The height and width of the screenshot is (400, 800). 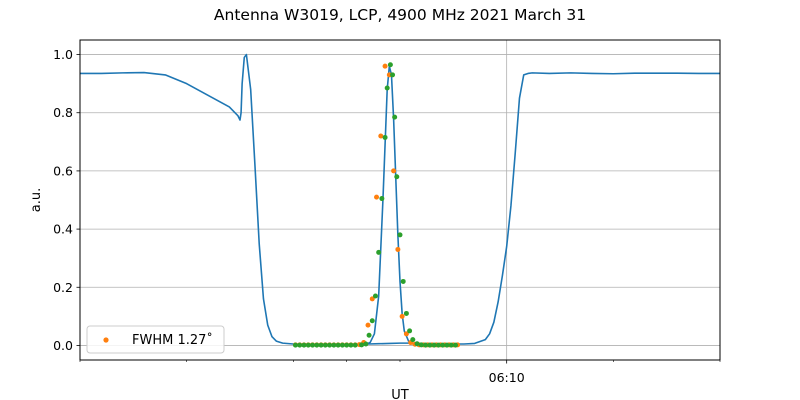 What do you see at coordinates (63, 170) in the screenshot?
I see `y-tick-label: 0.6` at bounding box center [63, 170].